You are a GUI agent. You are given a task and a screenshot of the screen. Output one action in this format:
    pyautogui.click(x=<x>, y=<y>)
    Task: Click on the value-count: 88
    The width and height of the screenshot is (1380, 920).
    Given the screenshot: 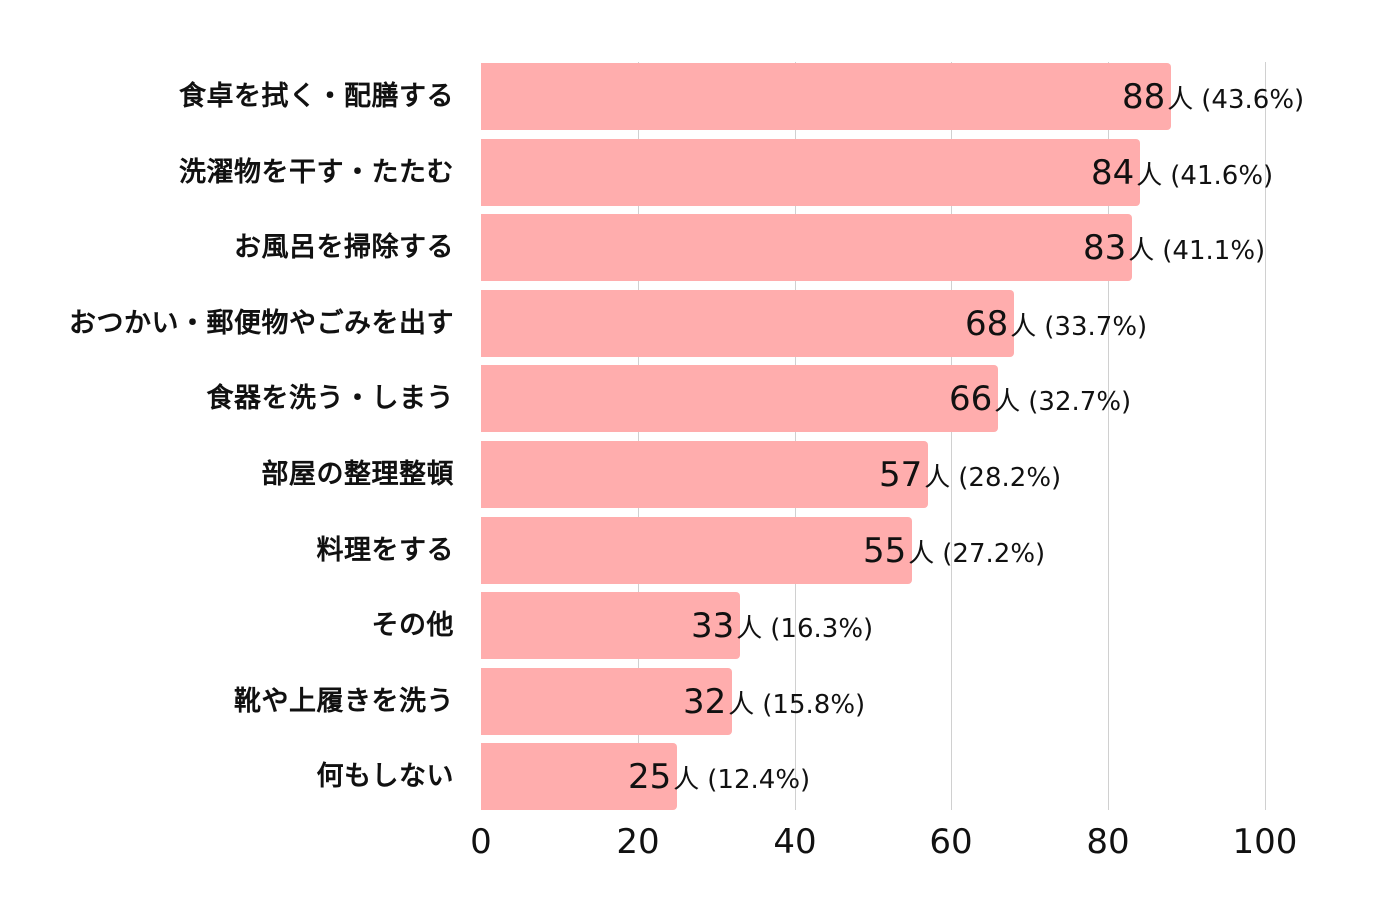 What is the action you would take?
    pyautogui.click(x=1144, y=97)
    